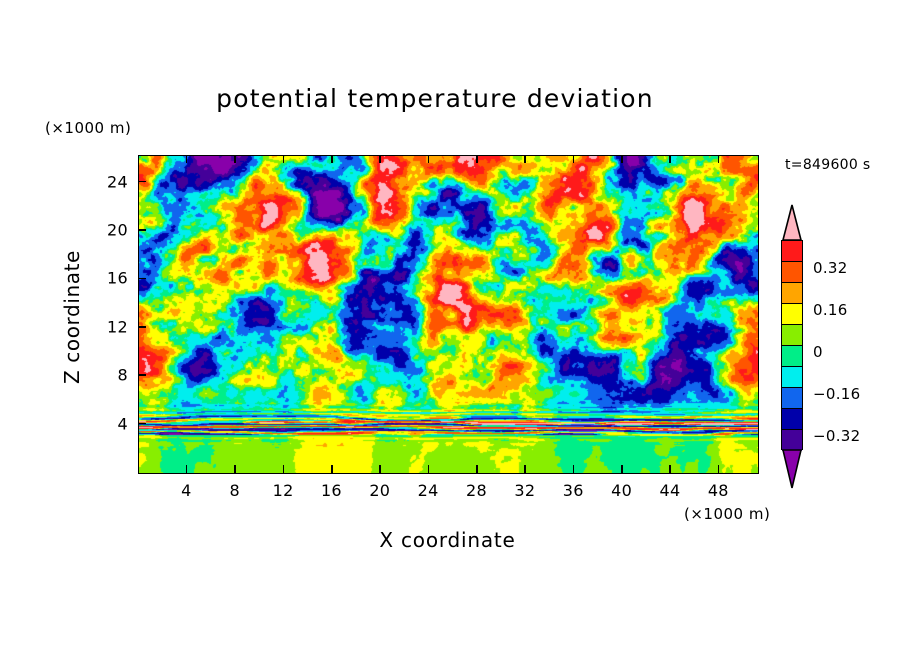 The height and width of the screenshot is (654, 904). Describe the element at coordinates (837, 394) in the screenshot. I see `colorbar-tick-label: −0.16` at that location.